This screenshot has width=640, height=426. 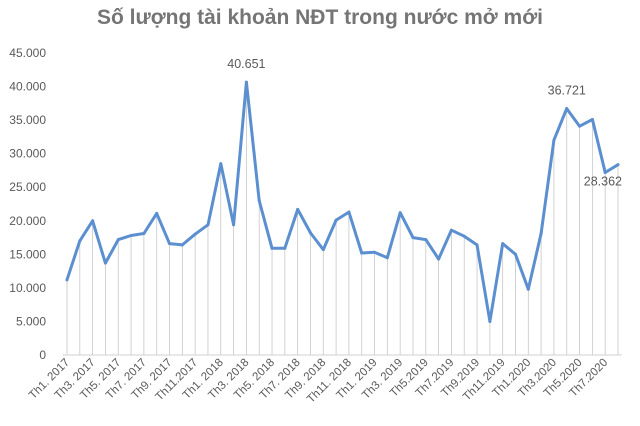 I want to click on y-tick-label: 0, so click(x=42, y=355).